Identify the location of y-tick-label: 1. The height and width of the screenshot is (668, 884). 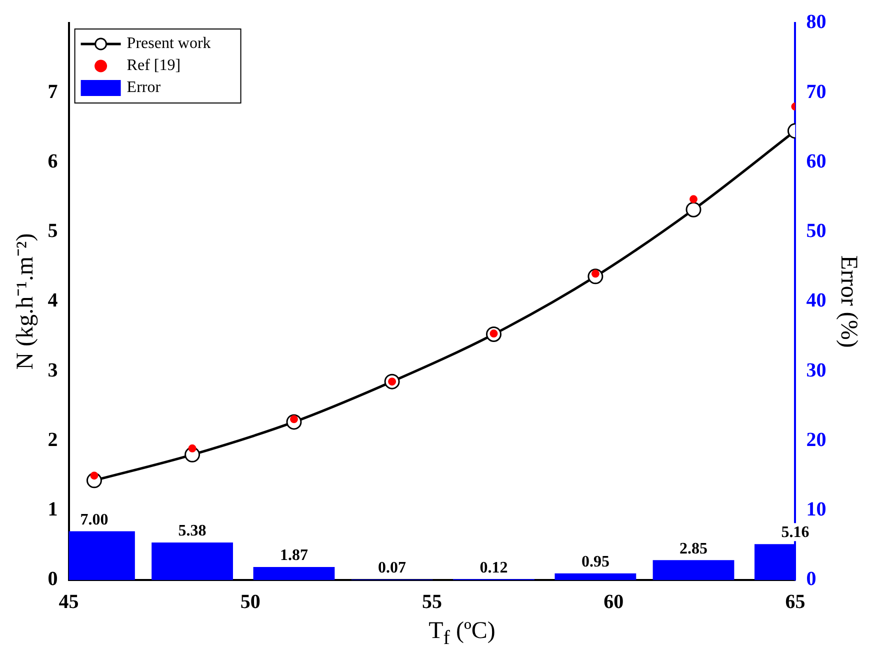
(53, 509).